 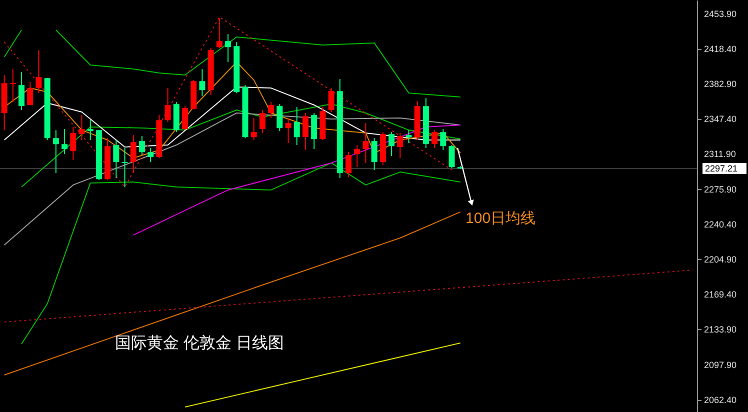 I want to click on y-tick-label: 2418.40, so click(x=720, y=49).